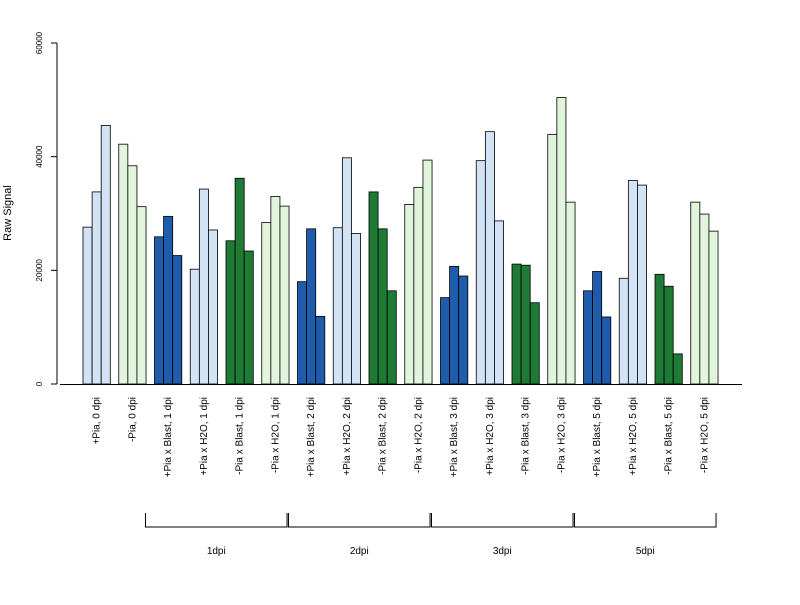  Describe the element at coordinates (418, 435) in the screenshot. I see `x-tick-label: -Pia x H2O, 2 dpi` at that location.